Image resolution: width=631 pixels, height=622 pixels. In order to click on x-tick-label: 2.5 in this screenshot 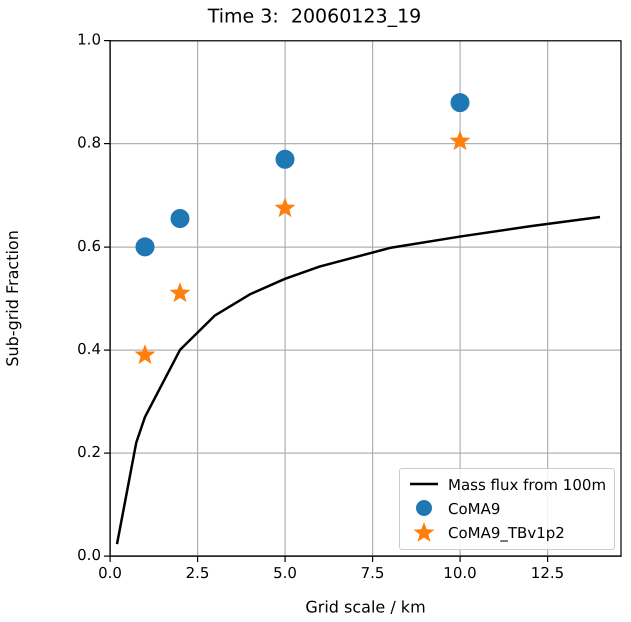, I will do `click(198, 573)`.